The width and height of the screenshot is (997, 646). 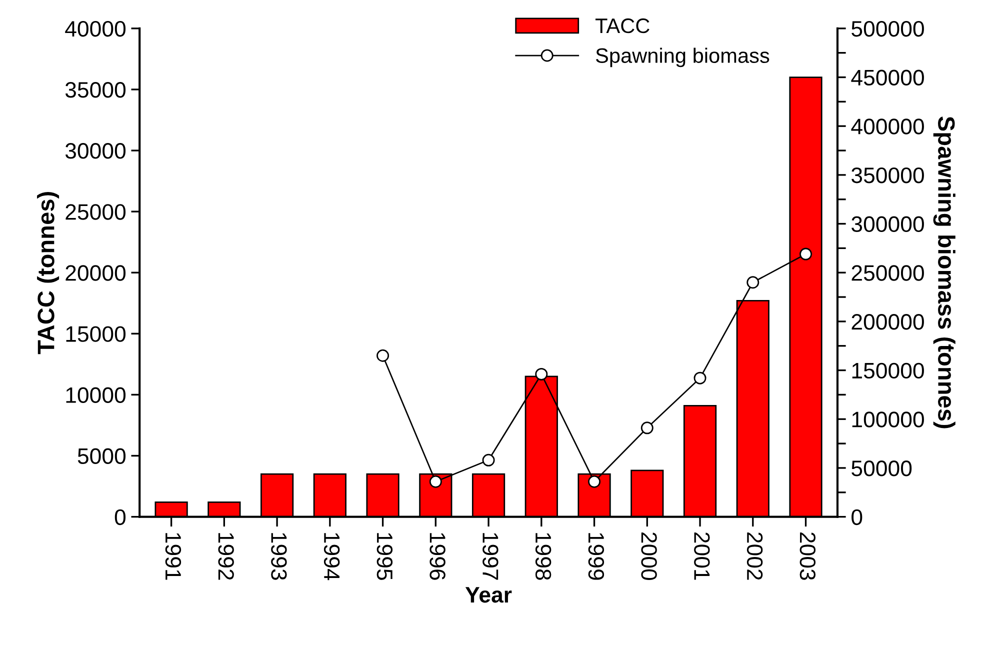 What do you see at coordinates (808, 556) in the screenshot?
I see `x-tick-label: 2003` at bounding box center [808, 556].